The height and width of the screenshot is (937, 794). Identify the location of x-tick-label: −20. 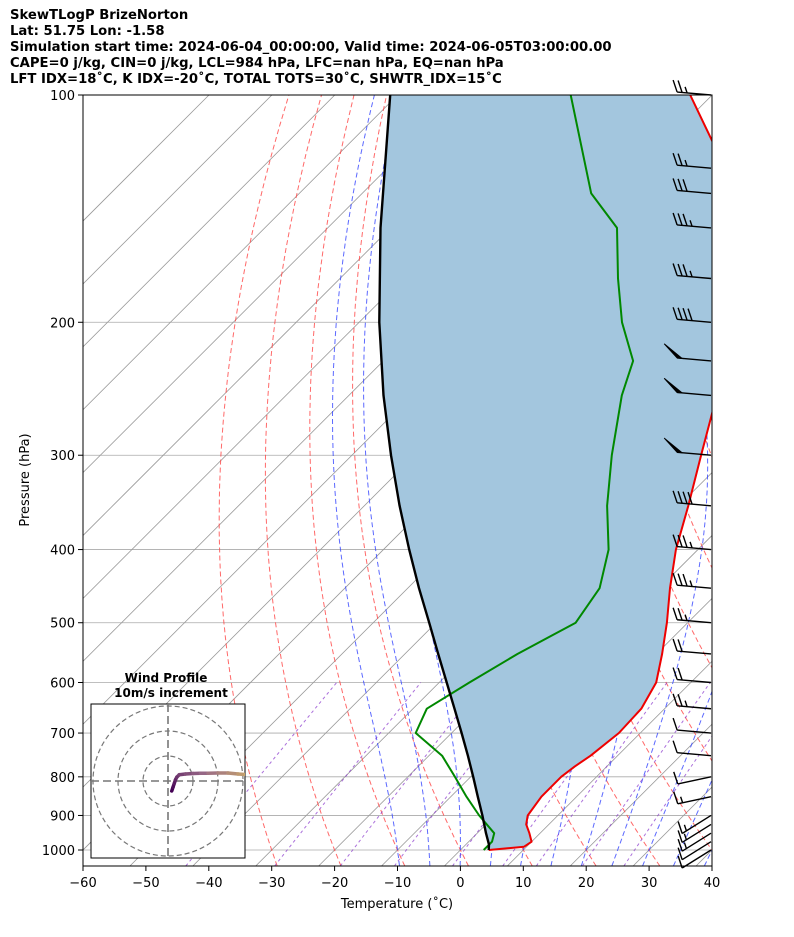
(334, 883).